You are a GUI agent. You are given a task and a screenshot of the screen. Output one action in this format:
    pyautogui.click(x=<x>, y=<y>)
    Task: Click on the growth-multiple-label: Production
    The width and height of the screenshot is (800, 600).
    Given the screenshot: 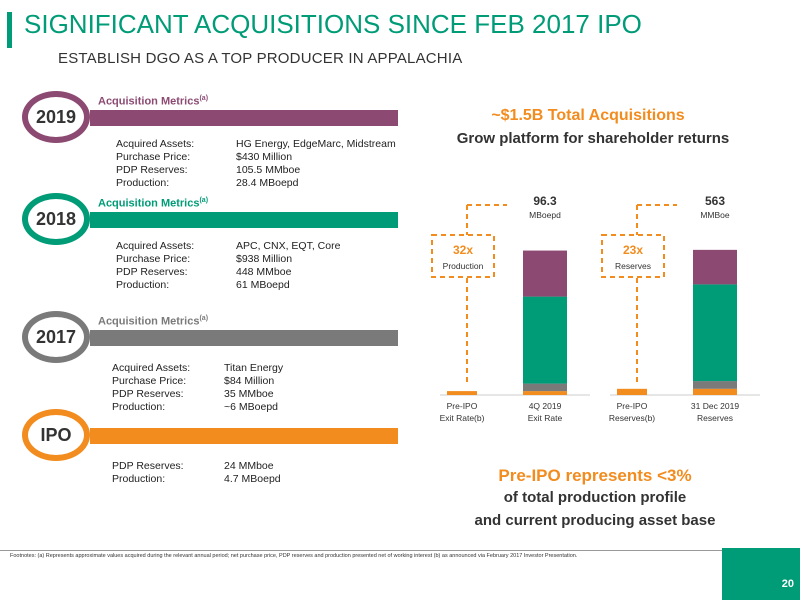 What is the action you would take?
    pyautogui.click(x=463, y=266)
    